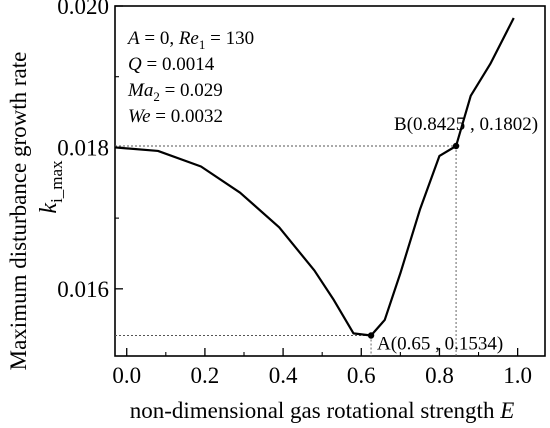 The width and height of the screenshot is (550, 428). What do you see at coordinates (171, 64) in the screenshot?
I see `parameter-line: Q = 0.0014` at bounding box center [171, 64].